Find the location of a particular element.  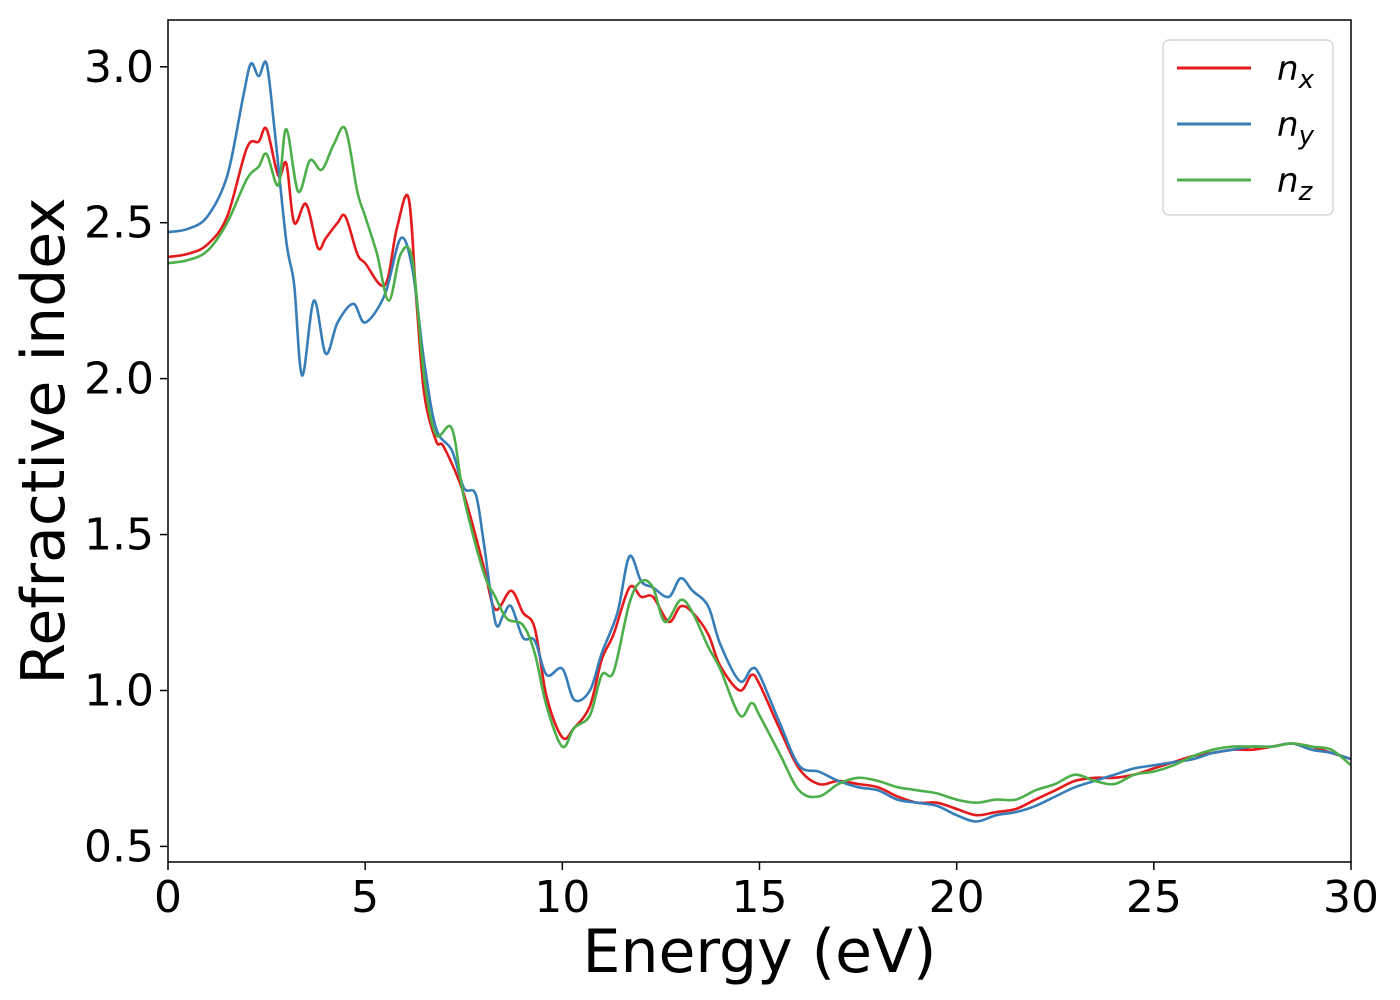

x-tick-label: 5 is located at coordinates (365, 897).